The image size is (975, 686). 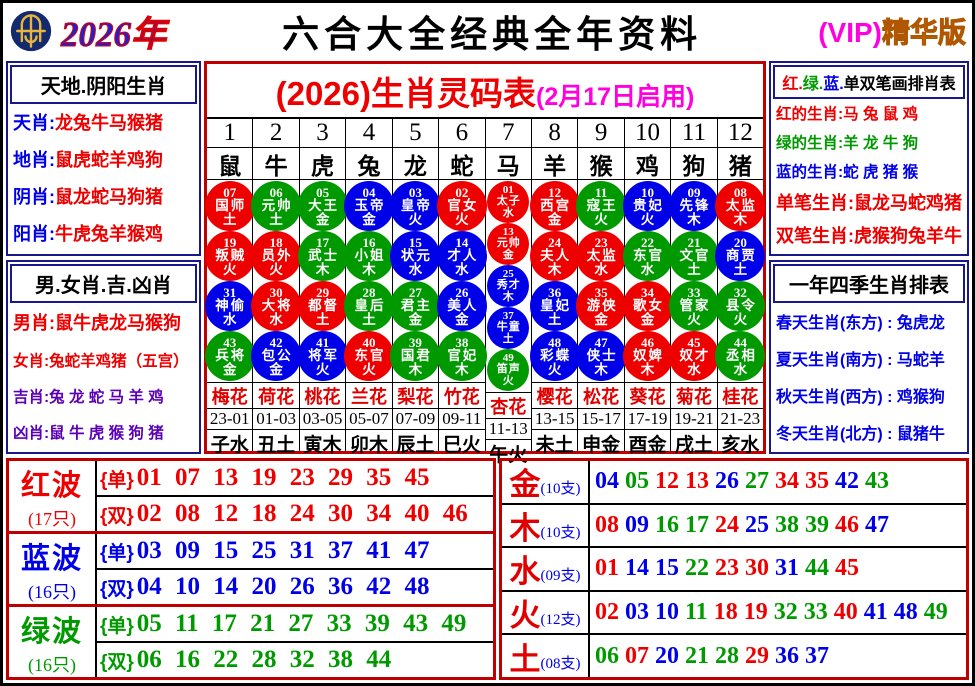 I want to click on wave-count: (16只), so click(x=52, y=664).